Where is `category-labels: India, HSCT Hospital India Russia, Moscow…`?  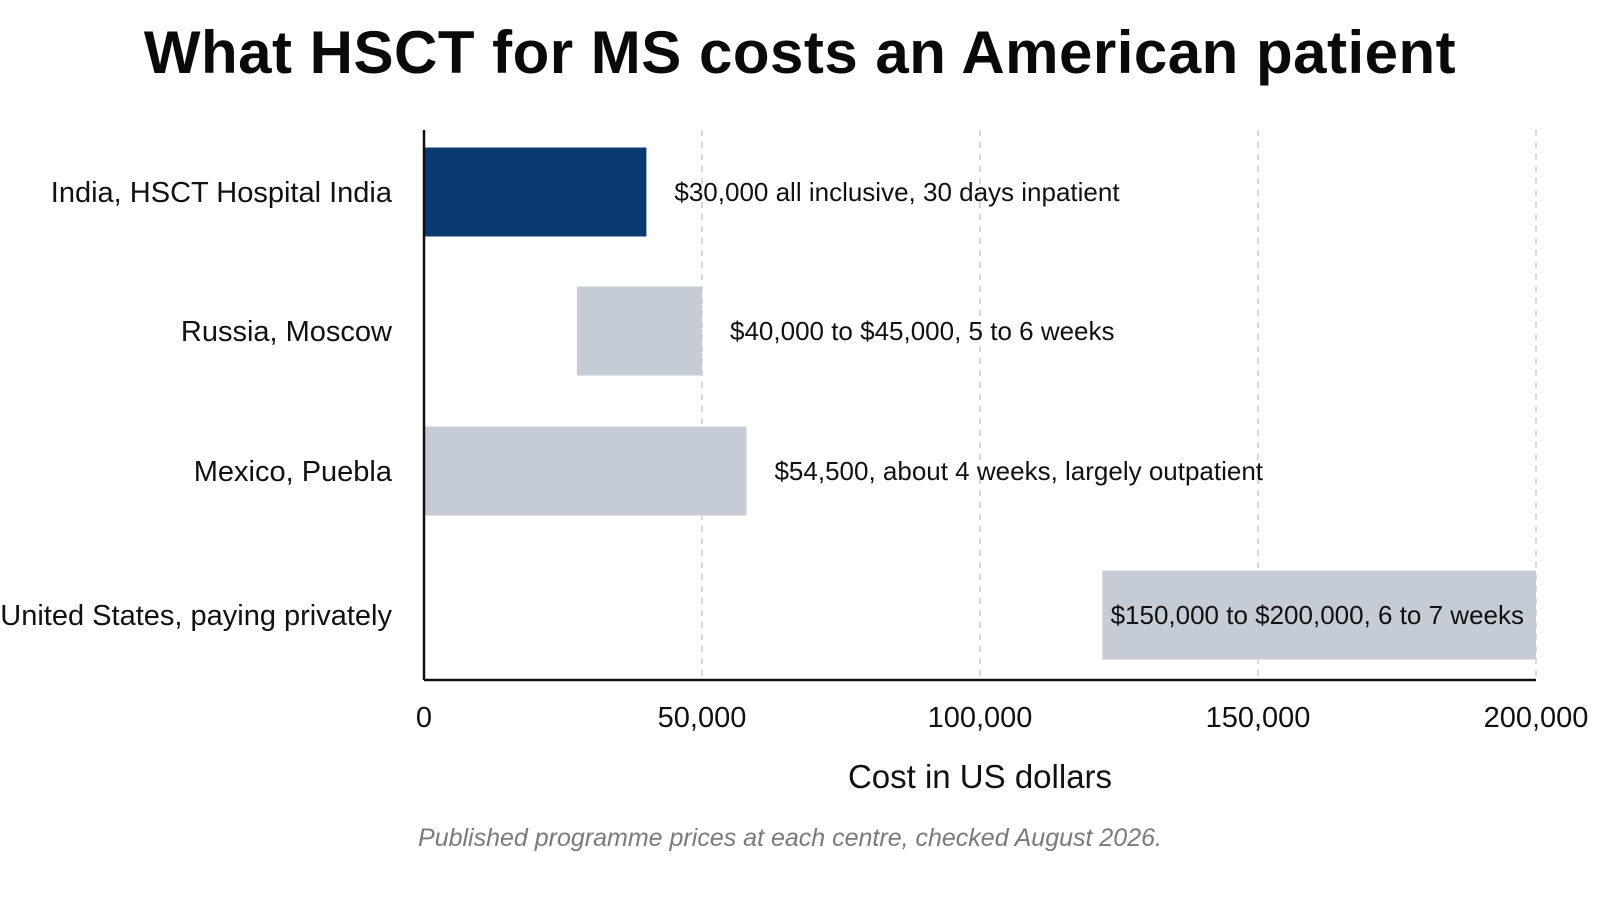 category-labels: India, HSCT Hospital India Russia, Moscow… is located at coordinates (196, 404).